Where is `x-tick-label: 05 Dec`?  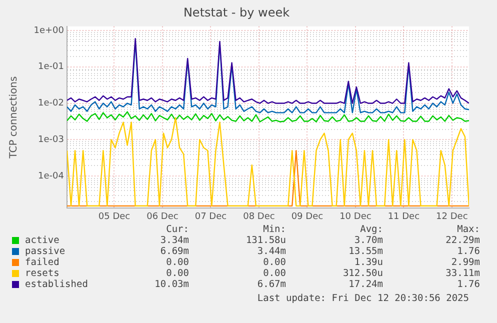
x-tick-label: 05 Dec is located at coordinates (114, 217).